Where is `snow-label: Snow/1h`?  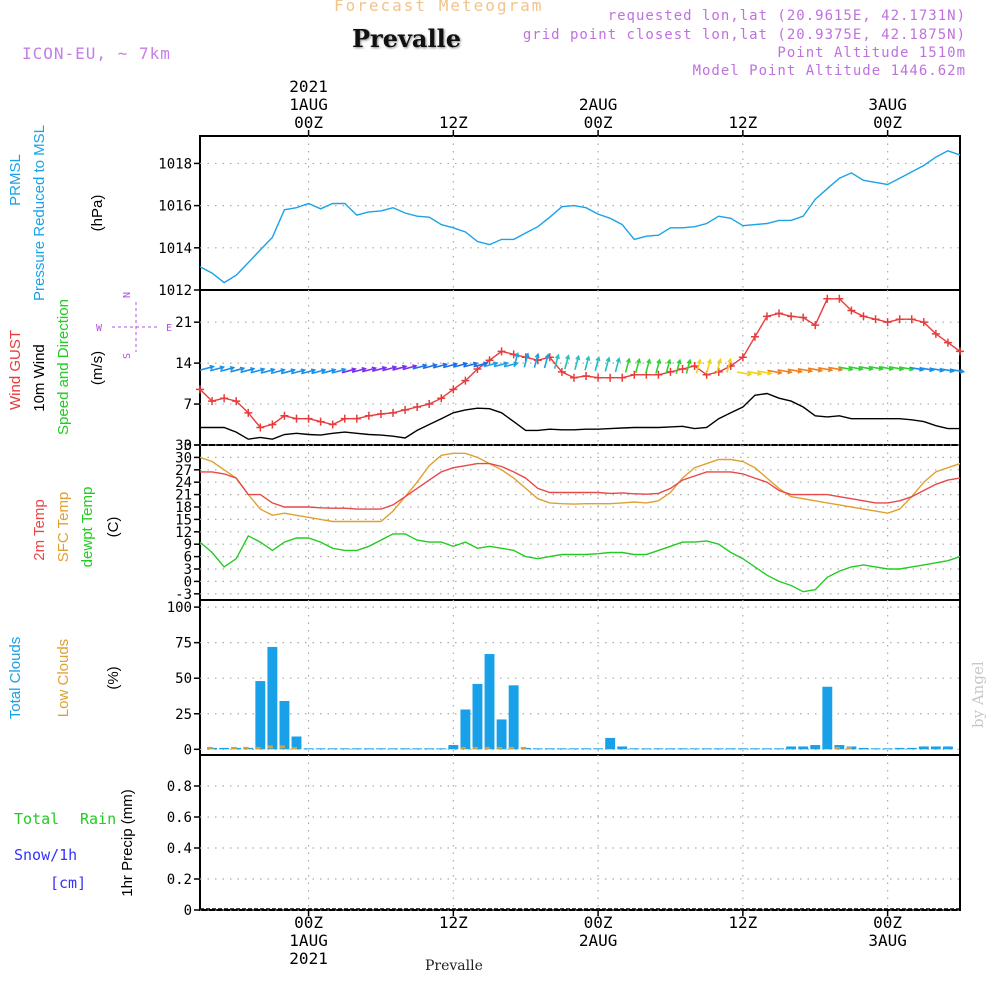 snow-label: Snow/1h is located at coordinates (45, 855).